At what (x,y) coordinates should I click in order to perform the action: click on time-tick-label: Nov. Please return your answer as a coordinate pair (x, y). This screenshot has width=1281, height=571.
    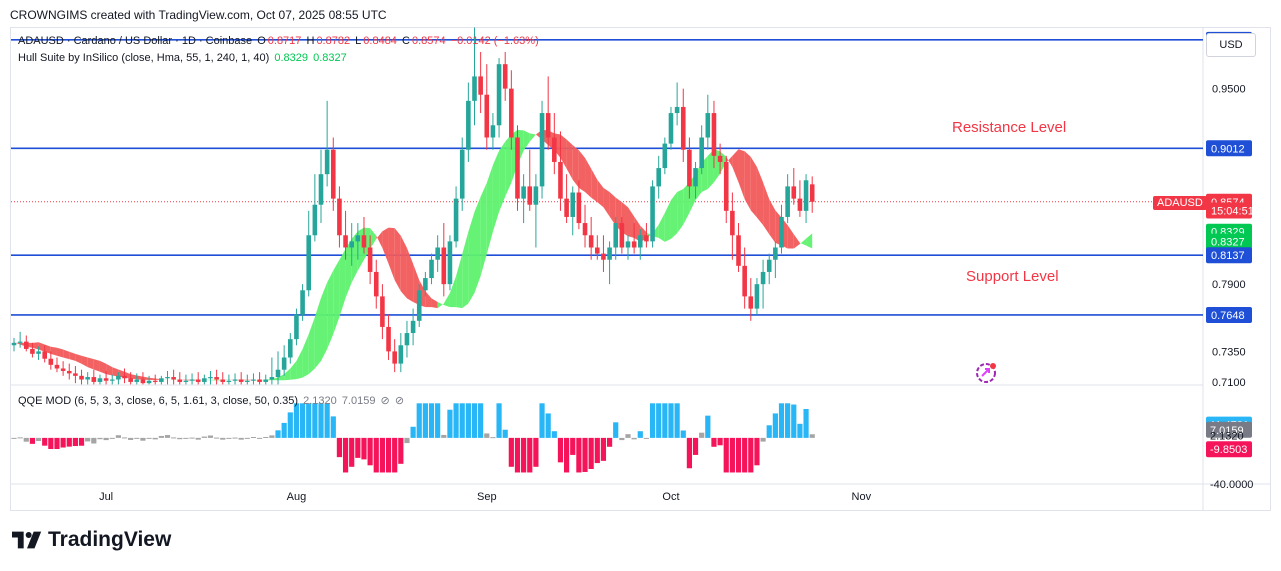
    Looking at the image, I should click on (862, 497).